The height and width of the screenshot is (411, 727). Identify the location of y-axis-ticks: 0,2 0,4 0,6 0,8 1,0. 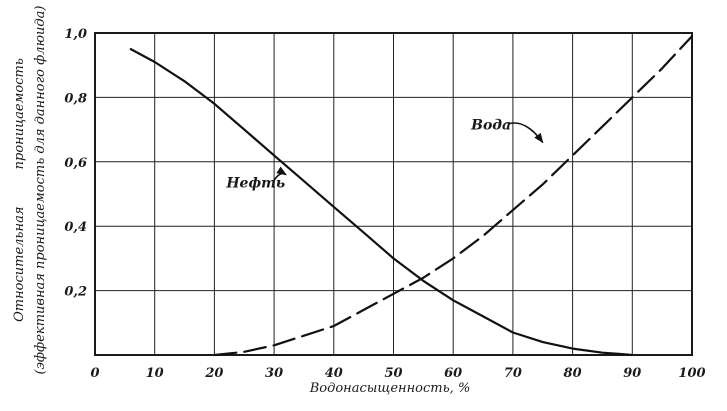
(75, 163).